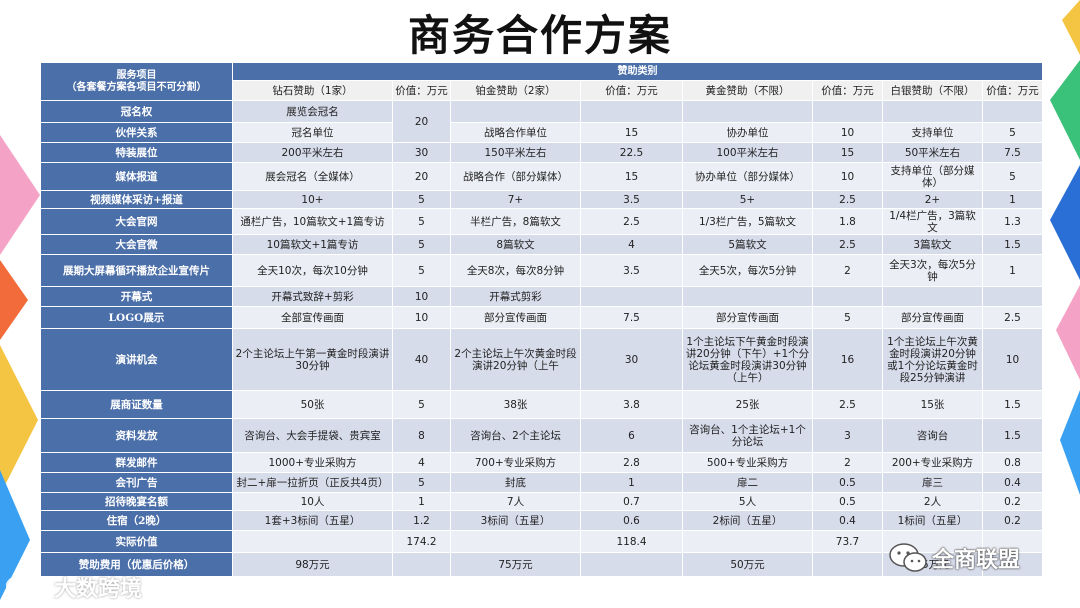 This screenshot has width=1080, height=608. I want to click on benefit-cell: 50张, so click(312, 404).